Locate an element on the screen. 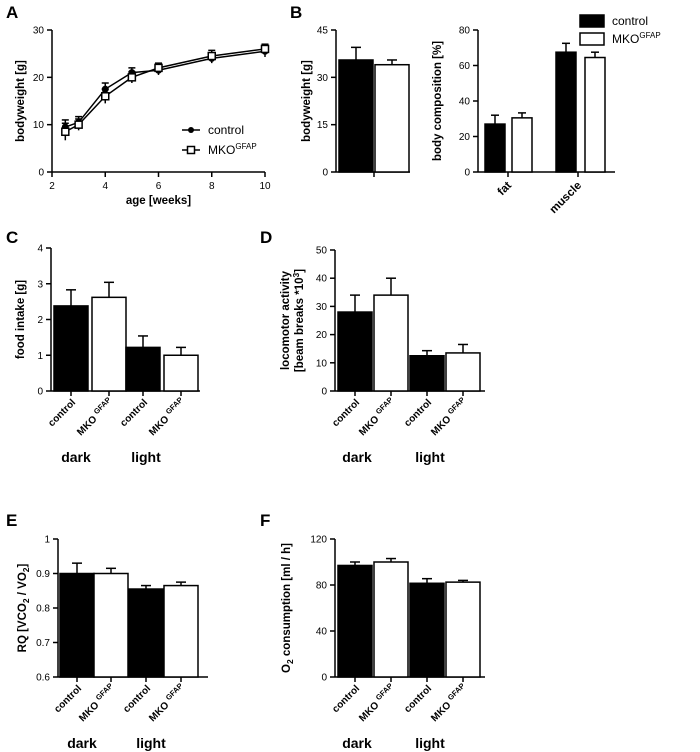 The image size is (700, 752). y-tick-label: 60 is located at coordinates (465, 66).